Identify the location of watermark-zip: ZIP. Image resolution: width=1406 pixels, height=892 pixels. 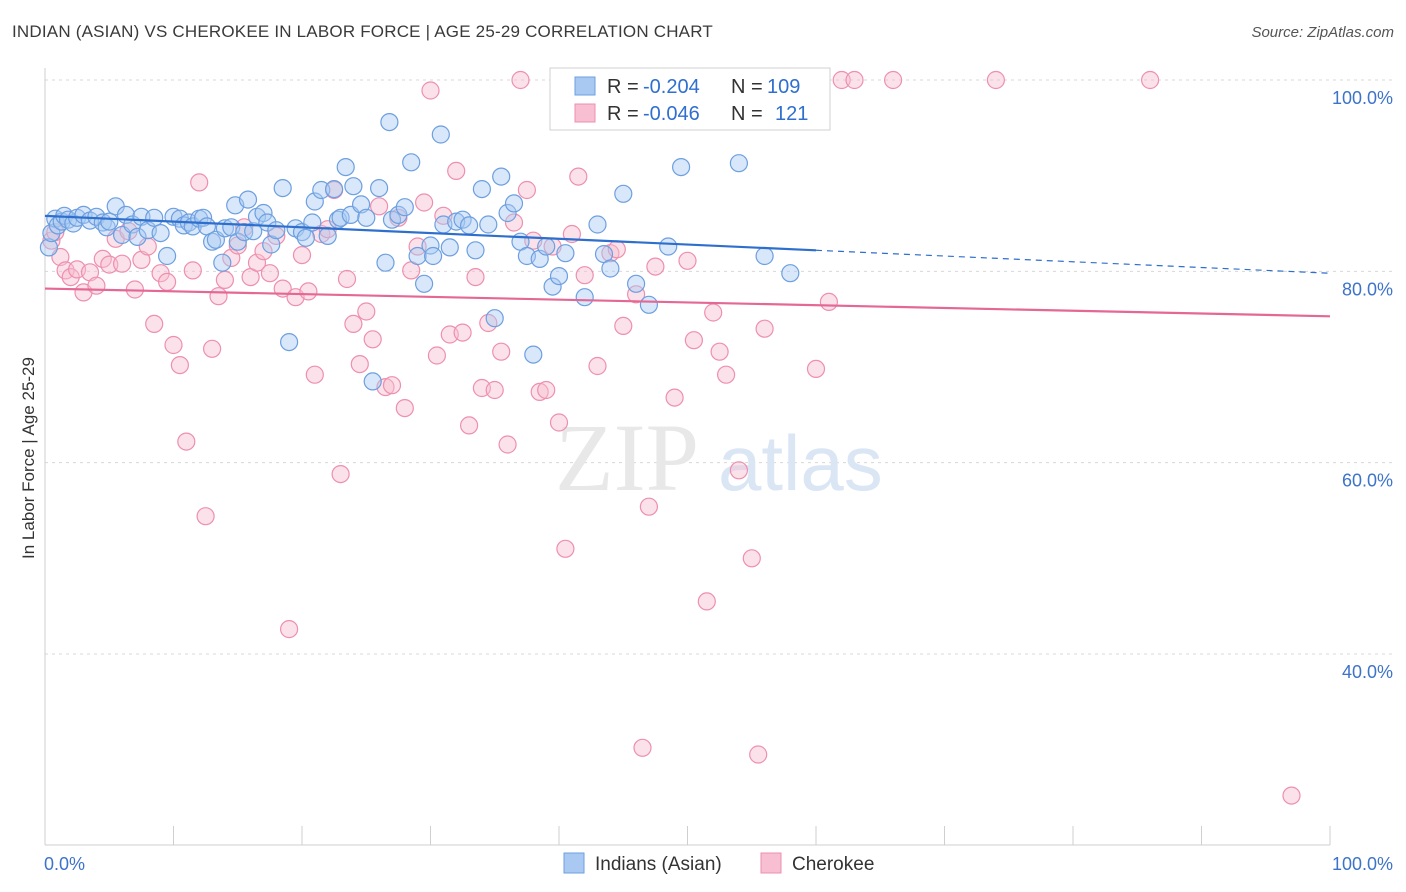
(627, 457).